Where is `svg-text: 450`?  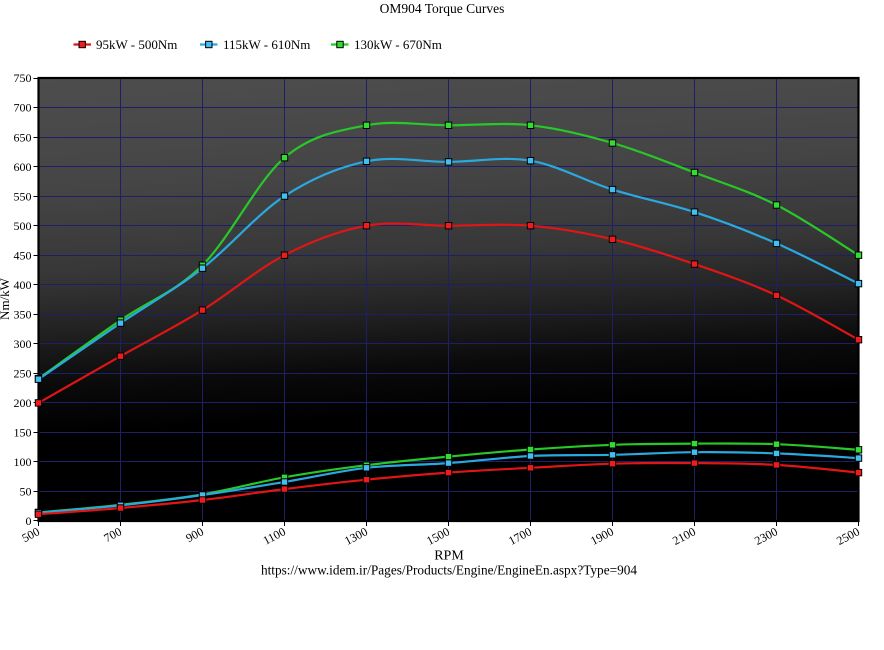 svg-text: 450 is located at coordinates (23, 255).